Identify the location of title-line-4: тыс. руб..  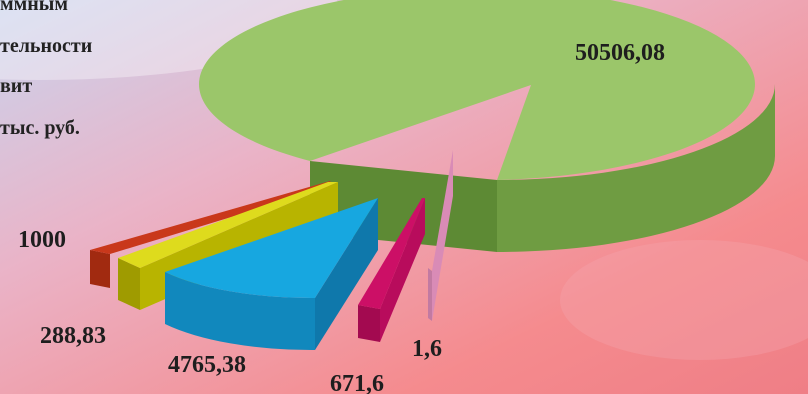
(40, 128).